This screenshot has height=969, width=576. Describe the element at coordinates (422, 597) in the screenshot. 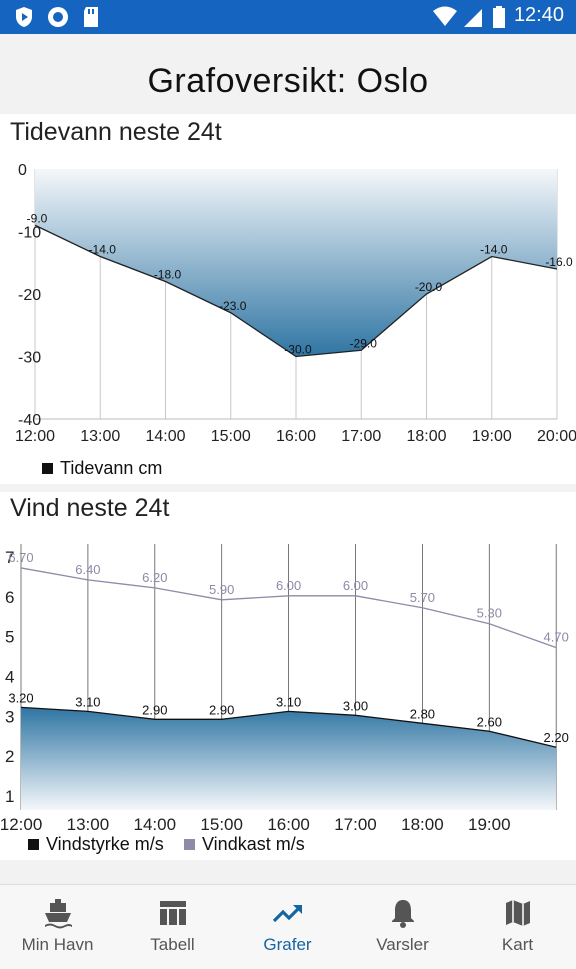

I see `wind-gust-data-label: 5.70` at that location.